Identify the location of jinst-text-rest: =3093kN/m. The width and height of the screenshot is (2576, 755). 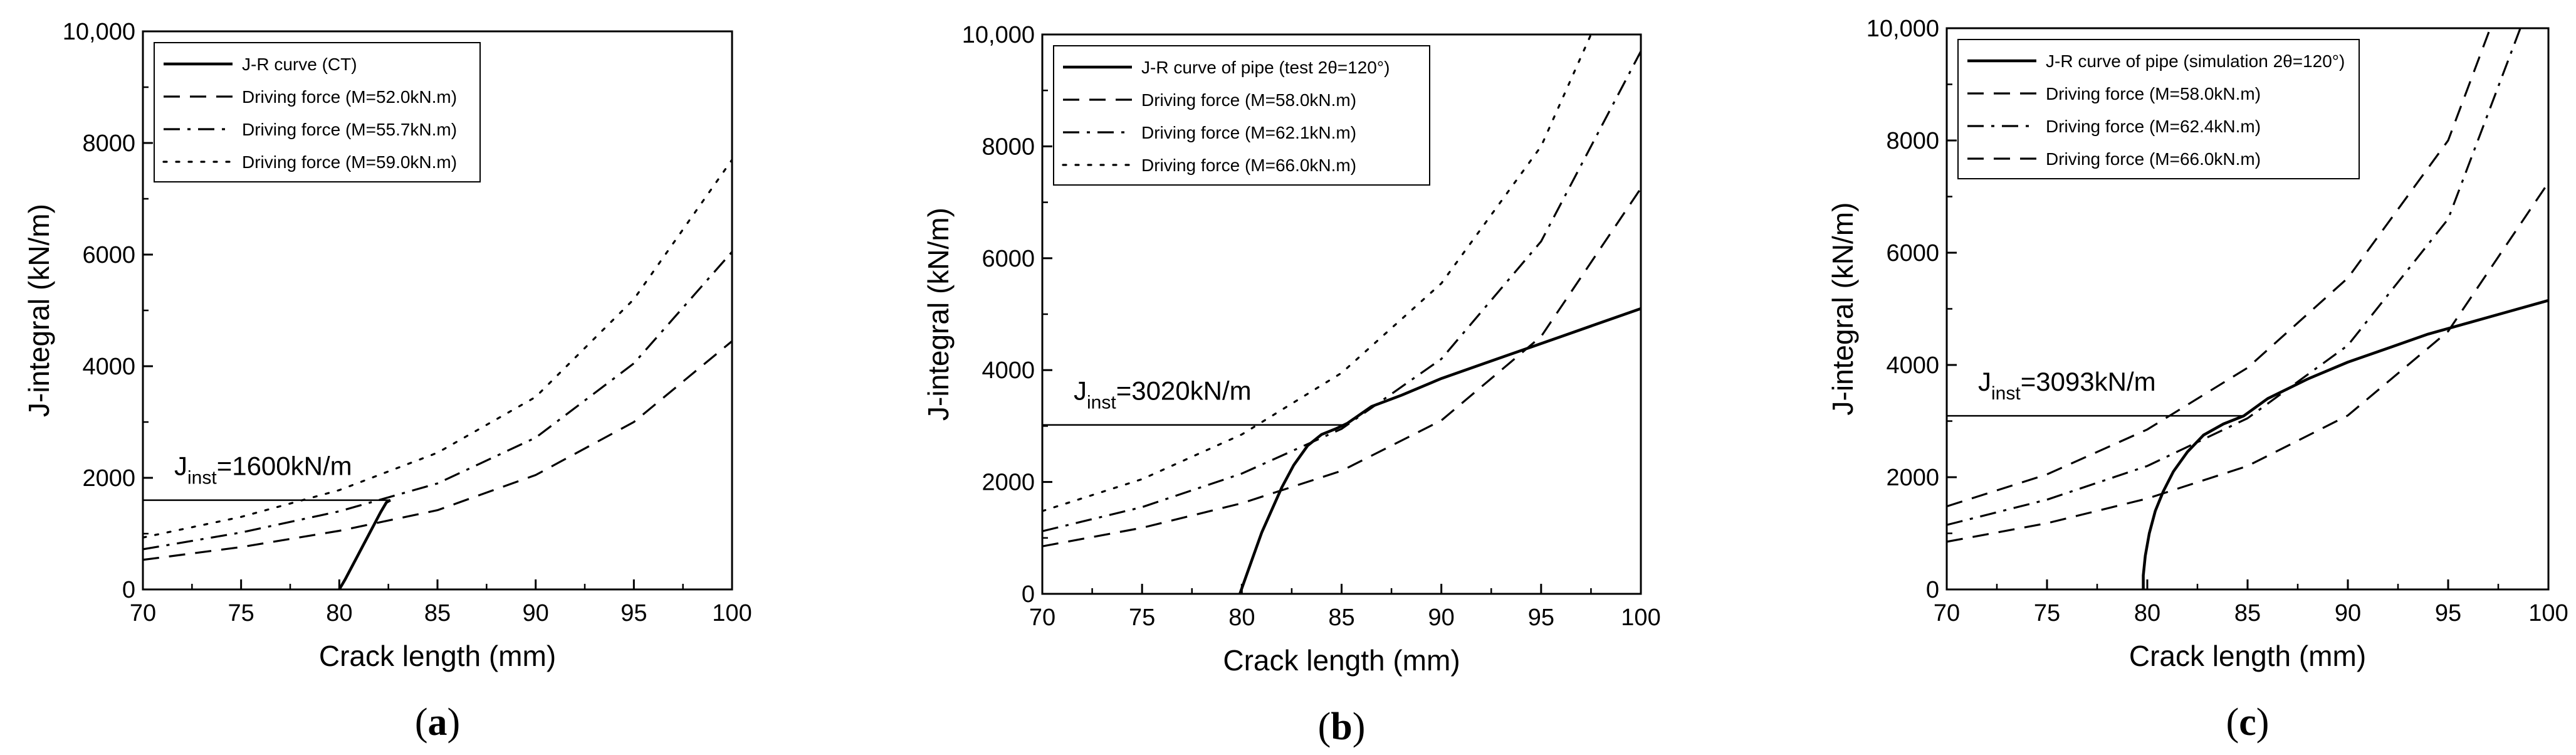
(2088, 381).